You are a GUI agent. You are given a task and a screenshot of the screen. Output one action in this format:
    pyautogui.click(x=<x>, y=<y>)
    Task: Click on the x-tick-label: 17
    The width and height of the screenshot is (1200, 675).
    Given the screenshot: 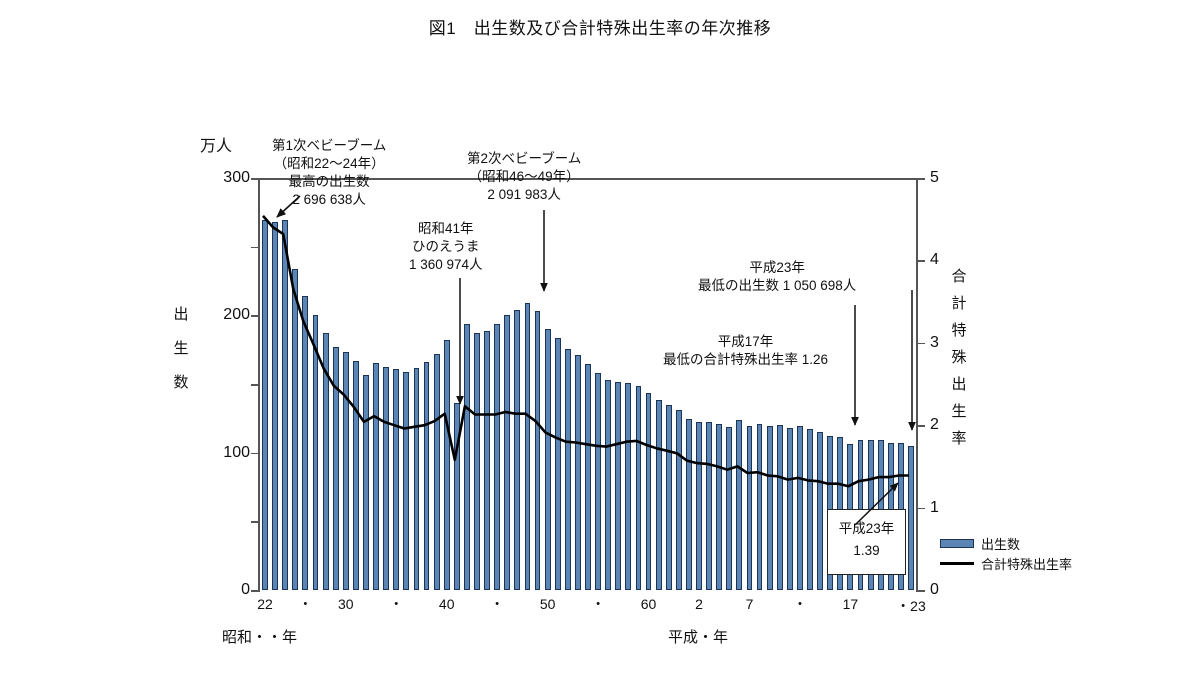 What is the action you would take?
    pyautogui.click(x=850, y=604)
    